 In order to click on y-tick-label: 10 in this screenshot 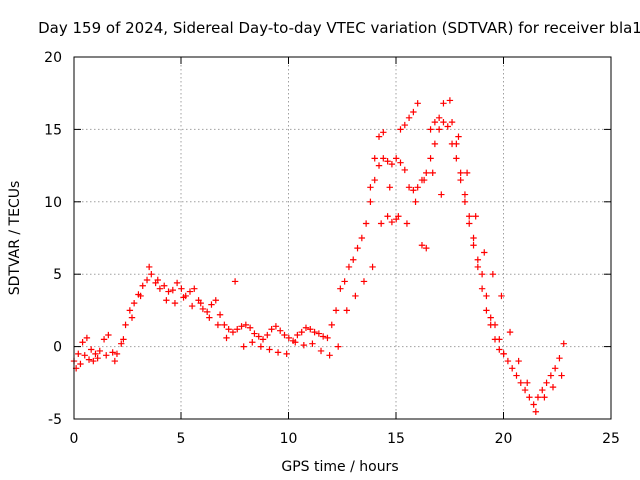, I will do `click(53, 203)`.